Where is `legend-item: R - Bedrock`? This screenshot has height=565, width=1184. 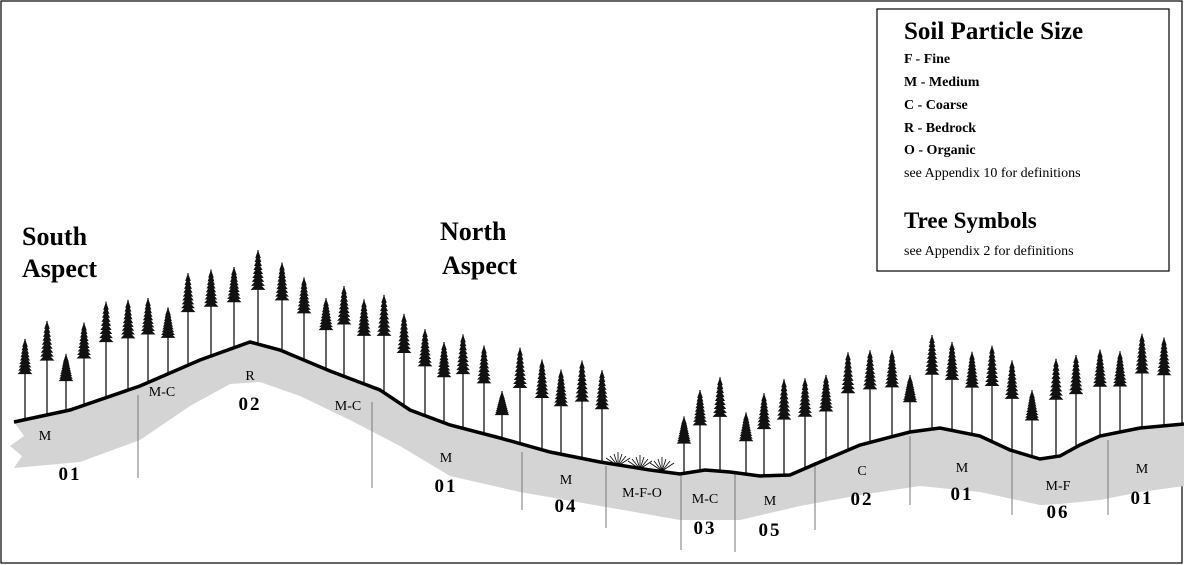
legend-item: R - Bedrock is located at coordinates (940, 128).